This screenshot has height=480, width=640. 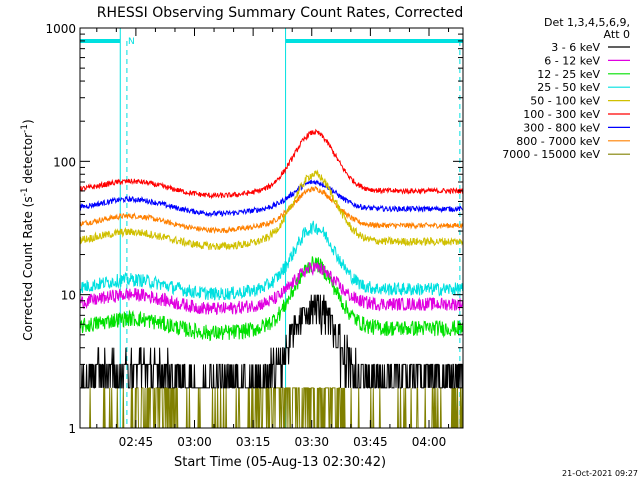 I want to click on sdm-marker-label: N, so click(x=131, y=42).